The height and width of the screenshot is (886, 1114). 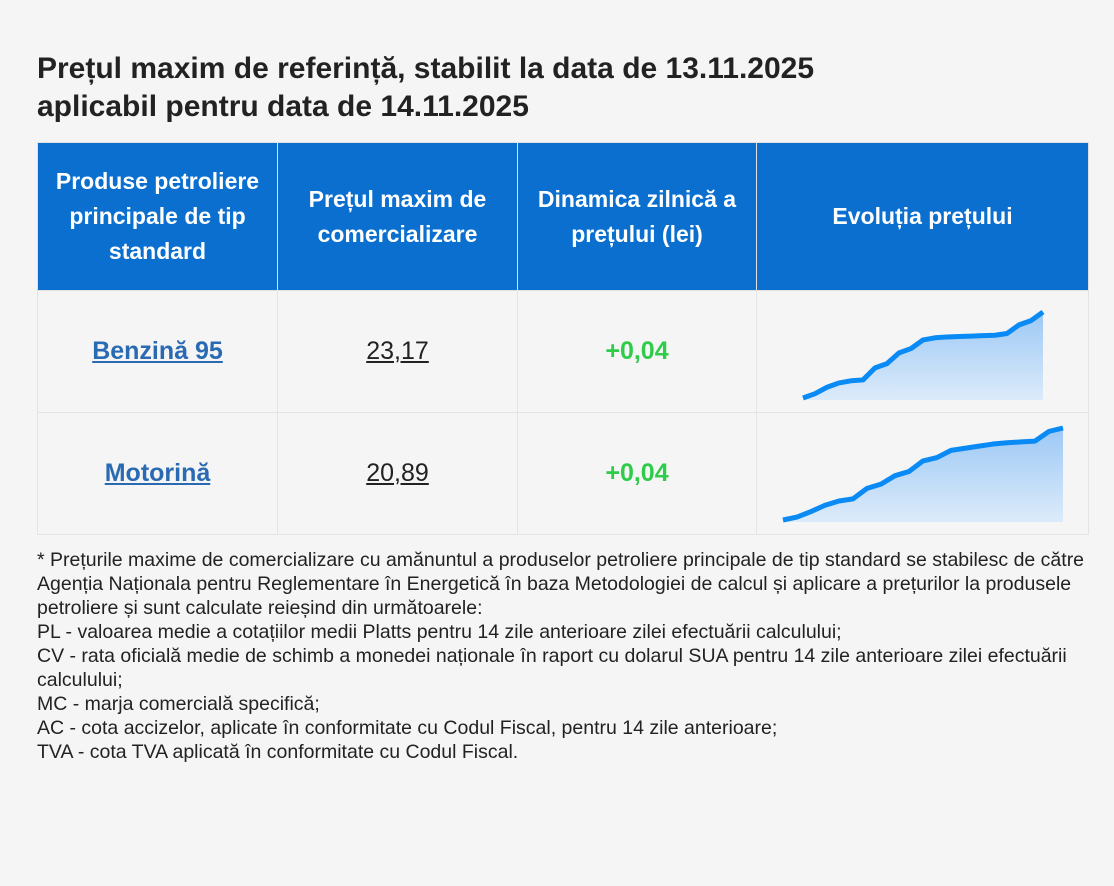 I want to click on header-evolution: Evoluția prețului, so click(x=922, y=216).